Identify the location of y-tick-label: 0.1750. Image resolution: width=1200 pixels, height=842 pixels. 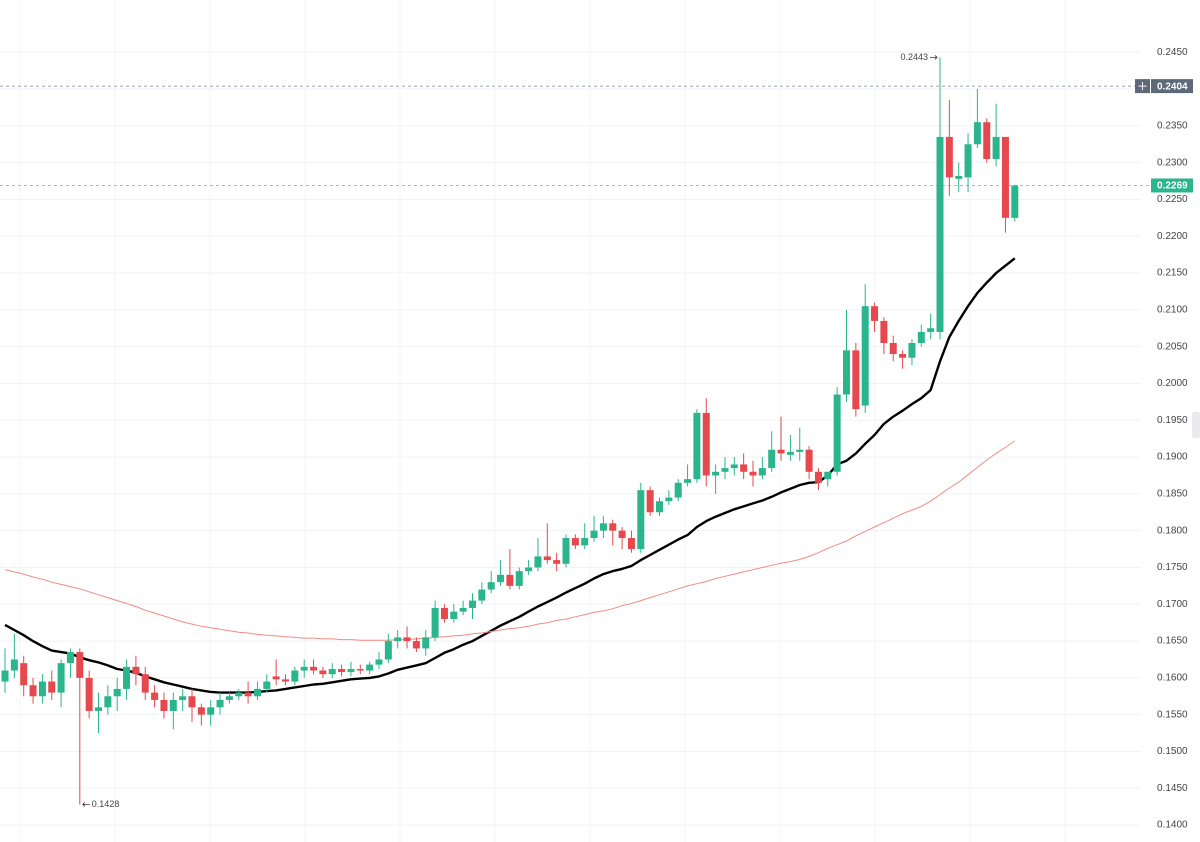
(1172, 567).